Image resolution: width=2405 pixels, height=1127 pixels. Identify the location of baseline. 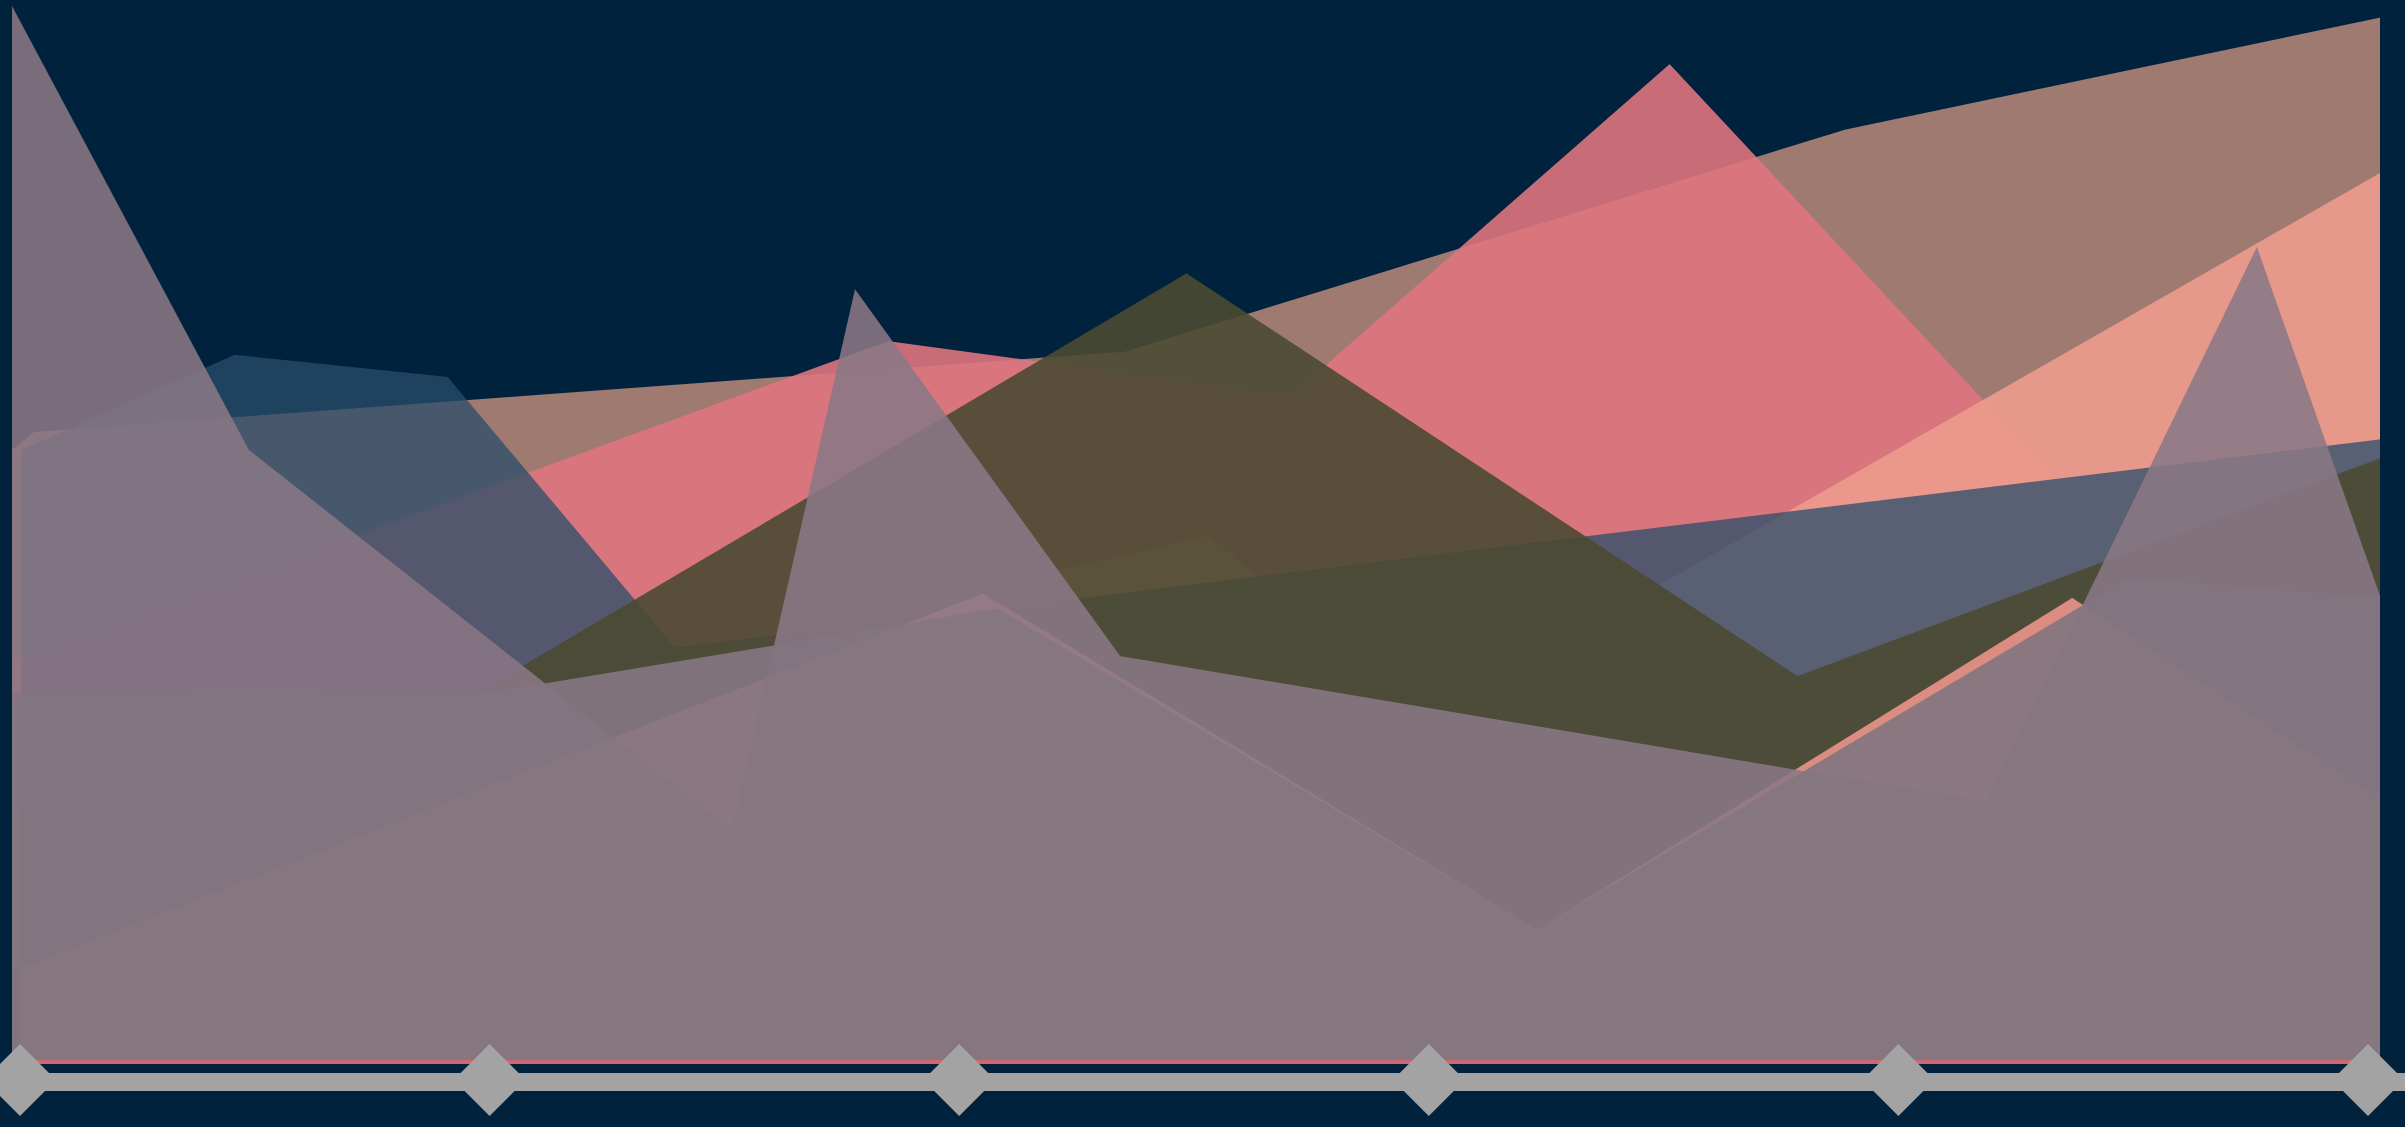
(1196, 1062).